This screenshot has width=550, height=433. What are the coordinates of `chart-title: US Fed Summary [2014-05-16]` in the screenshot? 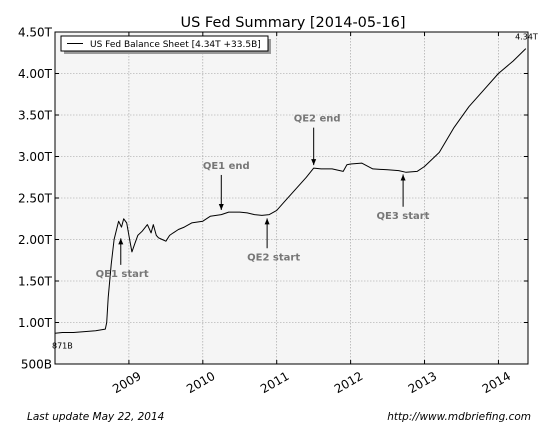 It's located at (293, 23).